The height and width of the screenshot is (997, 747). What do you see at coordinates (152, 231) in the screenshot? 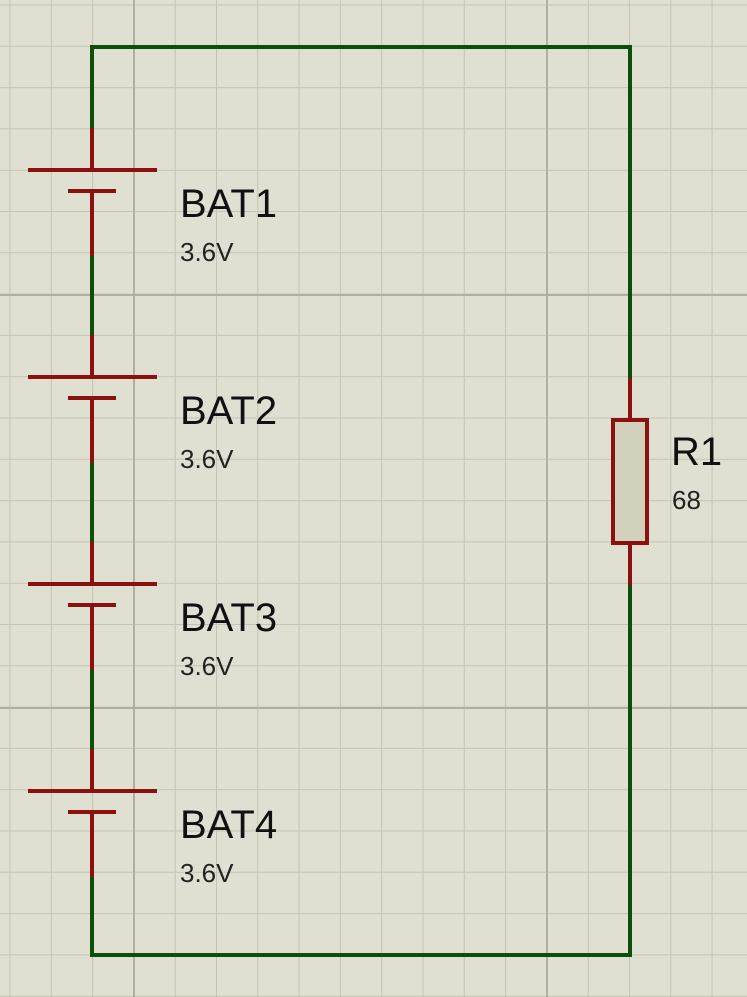
I see `battery: BAT1 3.6V` at bounding box center [152, 231].